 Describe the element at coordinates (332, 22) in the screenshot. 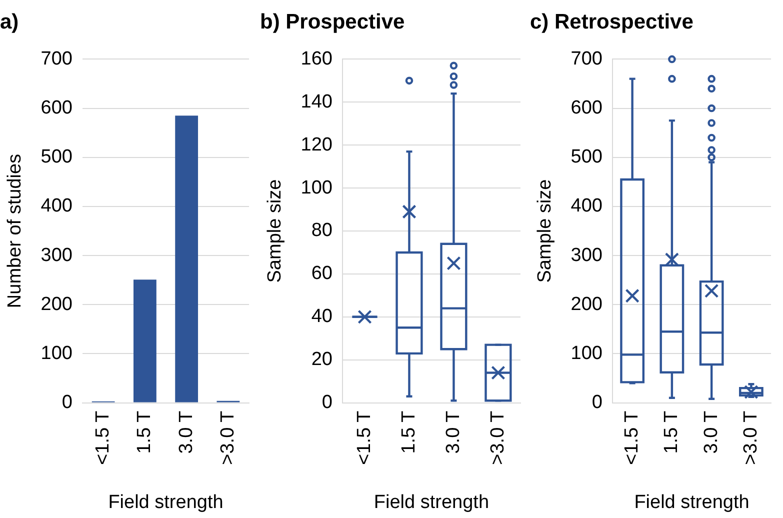

I see `chart-title: b) Prospective` at that location.